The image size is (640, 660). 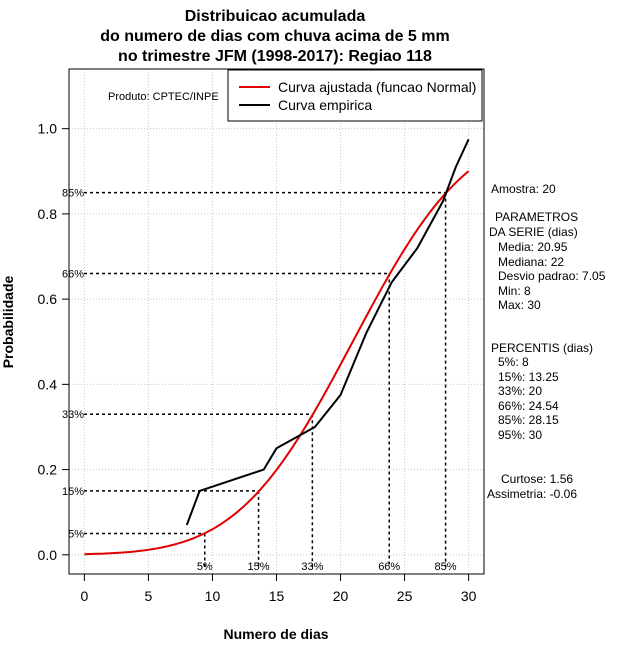 I want to click on side-amostra: Amostra: 20, so click(x=523, y=189).